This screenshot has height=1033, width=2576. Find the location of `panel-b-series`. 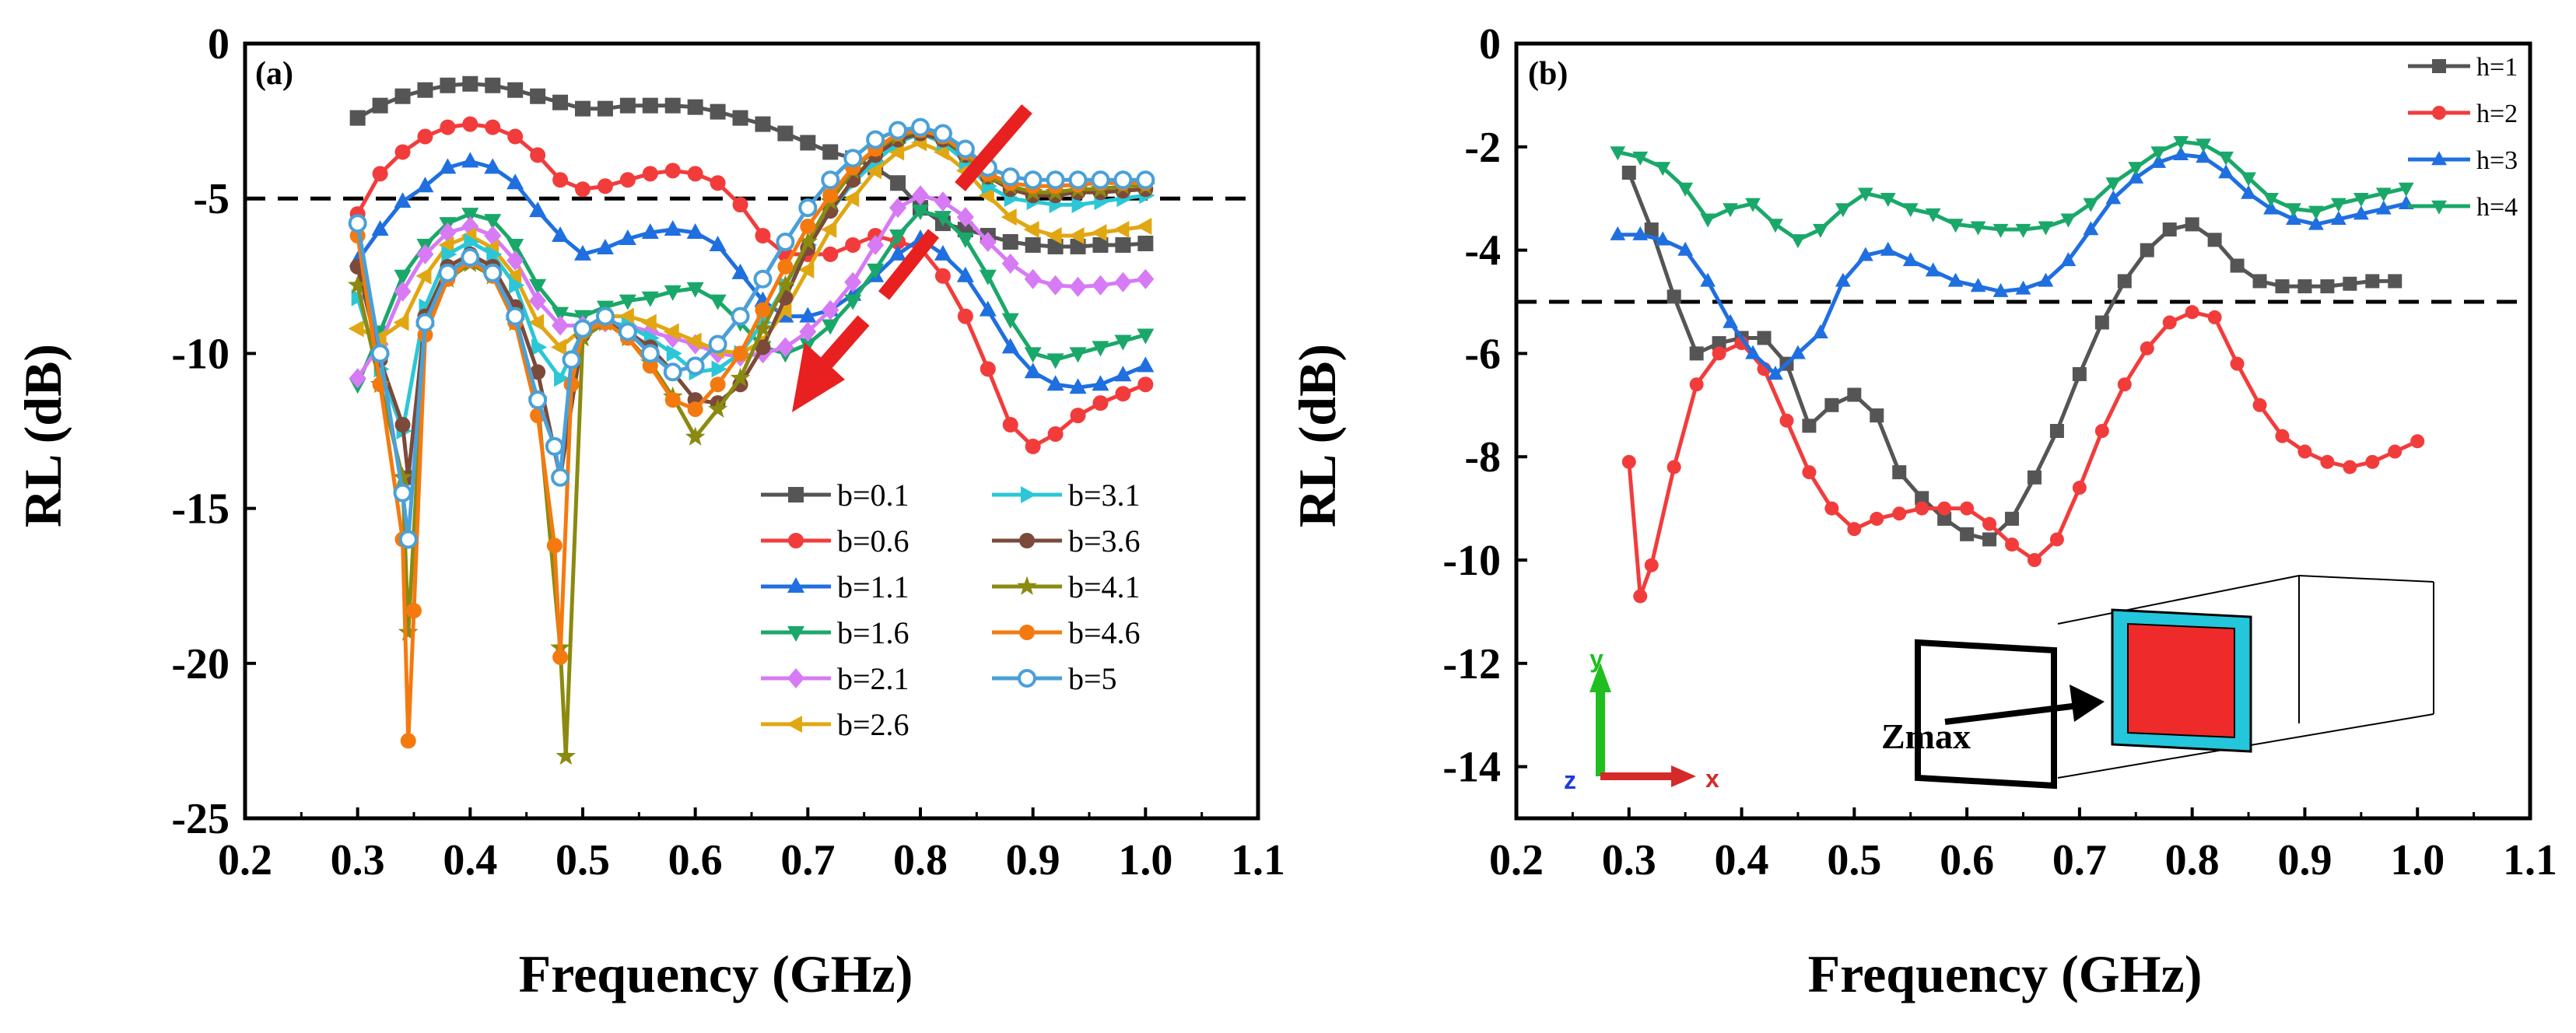

panel-b-series is located at coordinates (2017, 369).